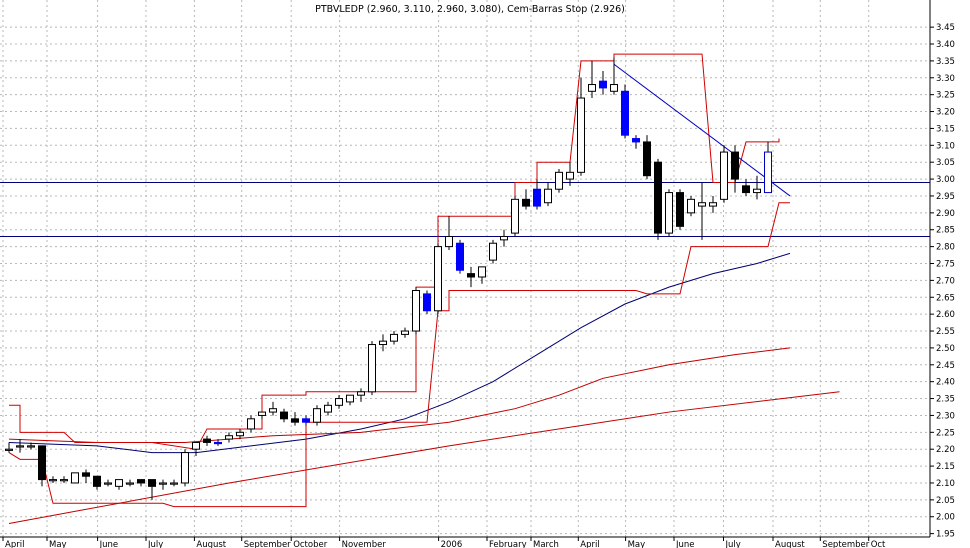 The height and width of the screenshot is (548, 970). What do you see at coordinates (733, 544) in the screenshot?
I see `x-tick-label: July` at bounding box center [733, 544].